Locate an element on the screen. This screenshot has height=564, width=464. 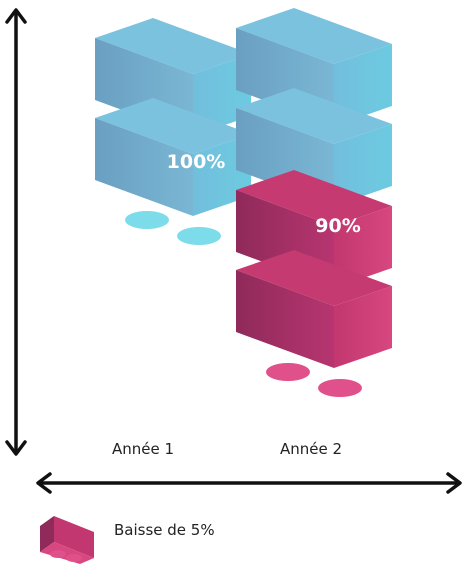
x-tick-label-year-2: Année 2 is located at coordinates (311, 449).